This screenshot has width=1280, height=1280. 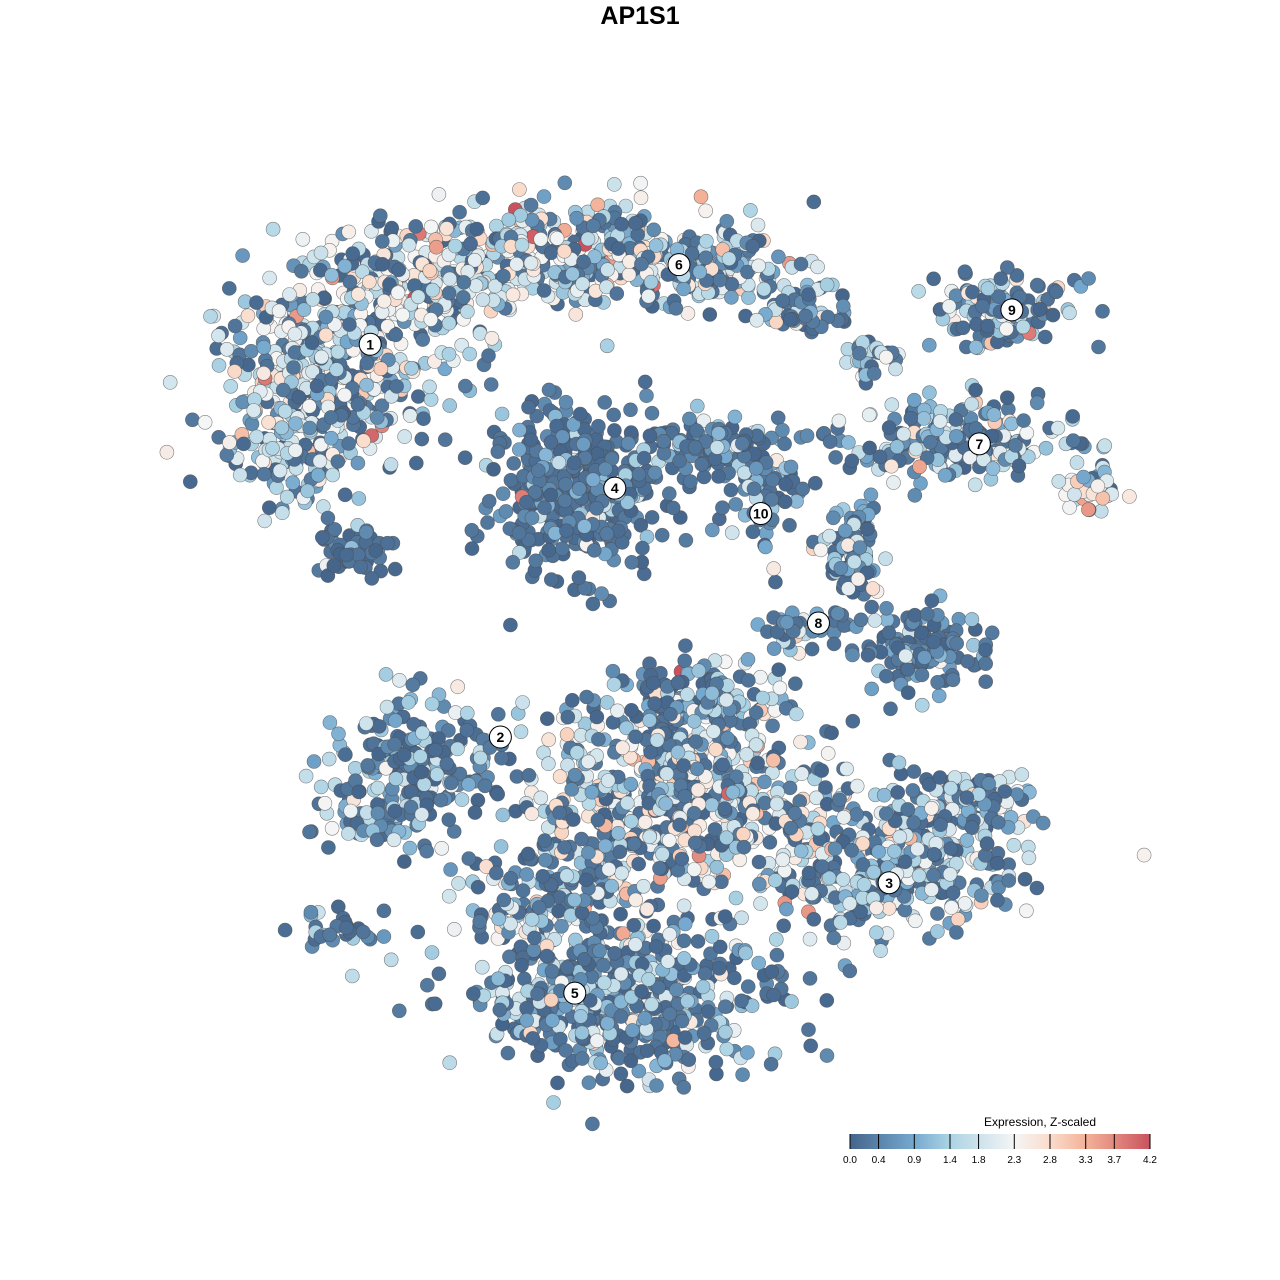 What do you see at coordinates (818, 623) in the screenshot?
I see `cluster-label-8: 8` at bounding box center [818, 623].